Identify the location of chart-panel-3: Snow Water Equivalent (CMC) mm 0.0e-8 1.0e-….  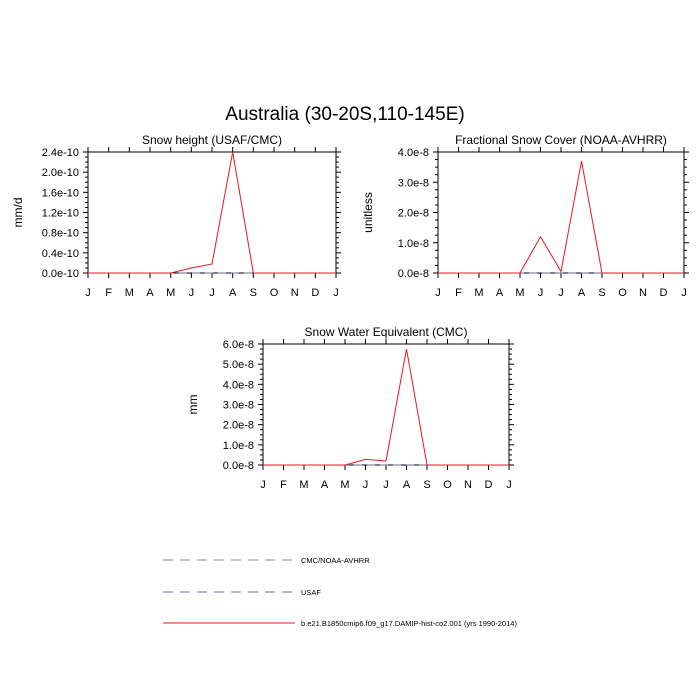
(350, 408).